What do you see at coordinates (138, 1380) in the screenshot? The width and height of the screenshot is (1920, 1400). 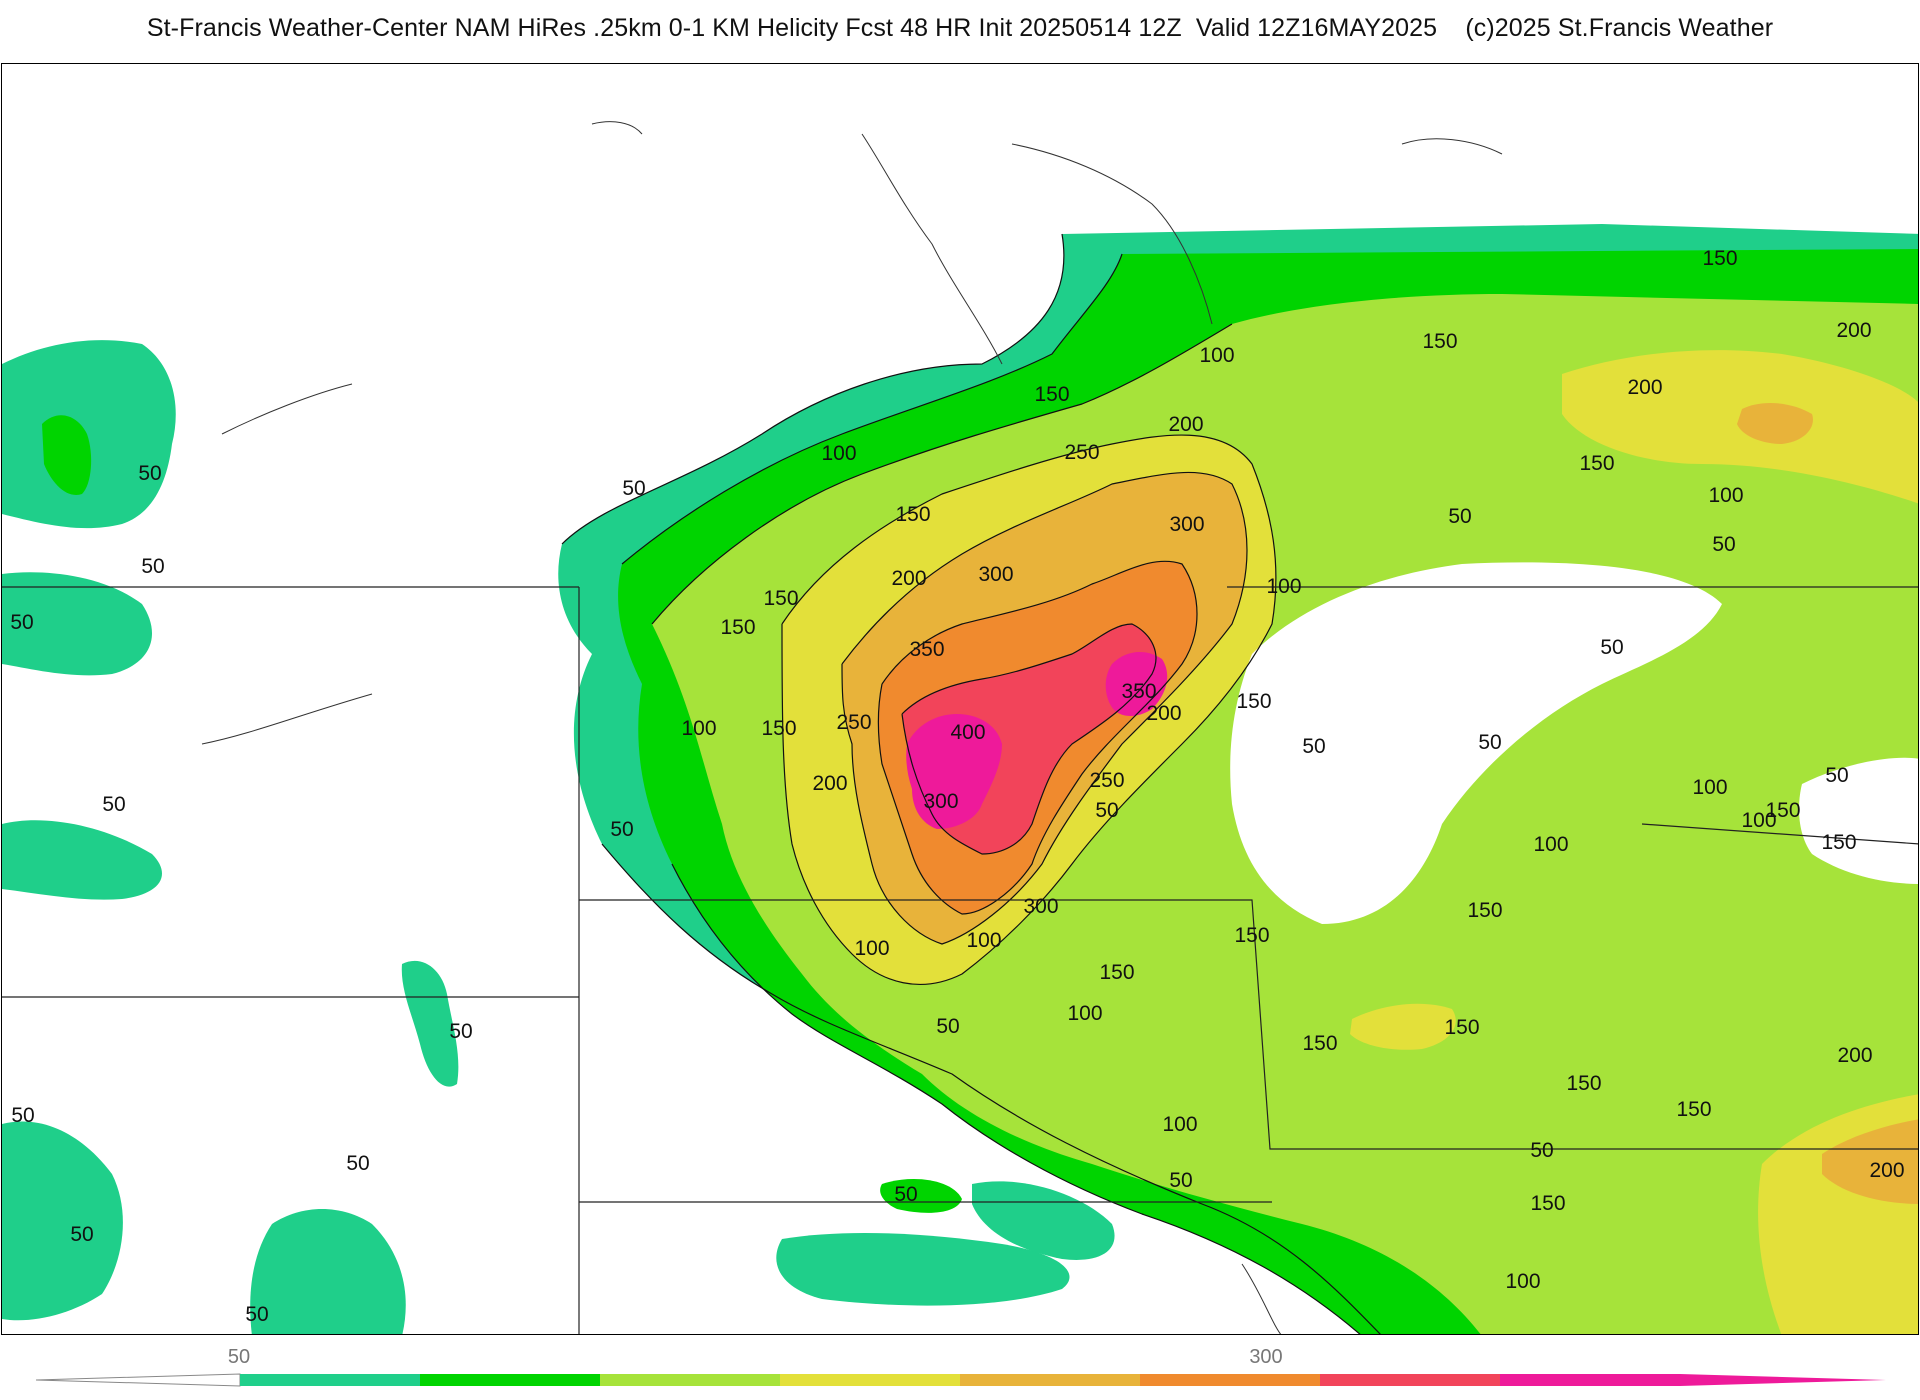 I see `colorbar-under-arrow` at bounding box center [138, 1380].